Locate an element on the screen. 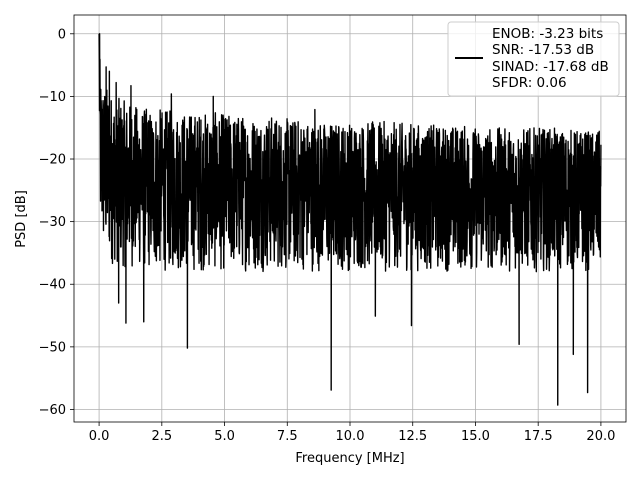  legend-box is located at coordinates (533, 59).